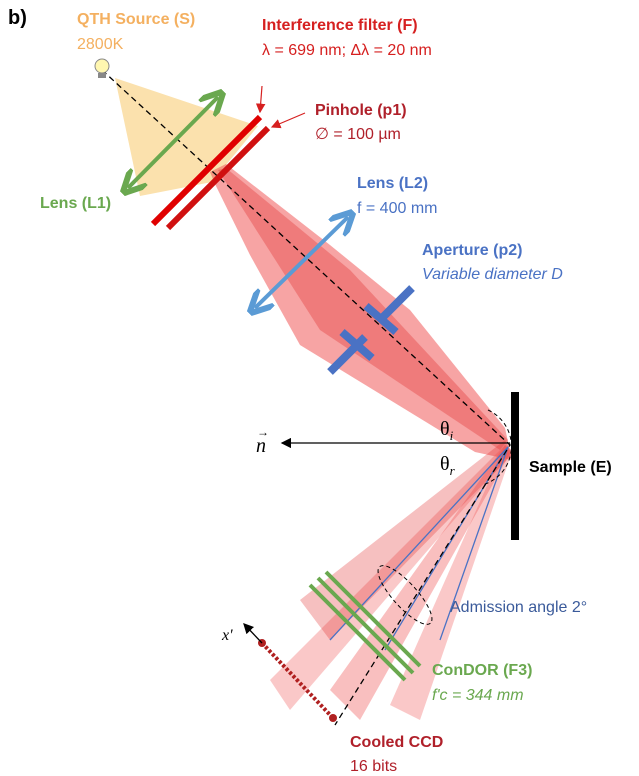 The image size is (639, 776). I want to click on bulb-base, so click(102, 75).